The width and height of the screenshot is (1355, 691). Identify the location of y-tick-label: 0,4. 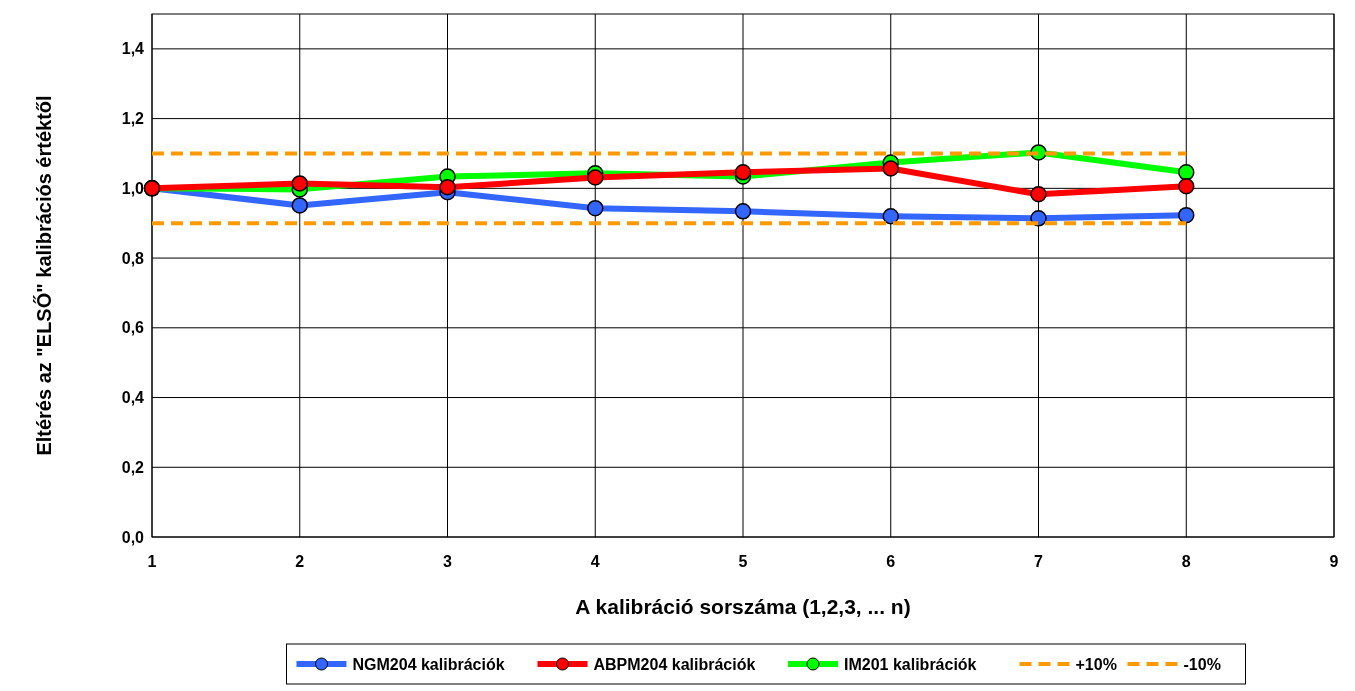
(133, 398).